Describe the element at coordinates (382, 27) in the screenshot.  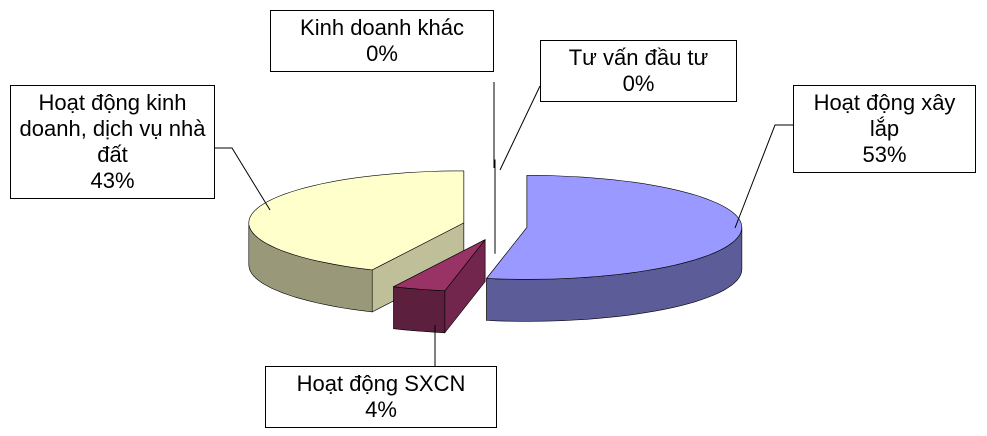
I see `category-label: Kinh doanh khác` at that location.